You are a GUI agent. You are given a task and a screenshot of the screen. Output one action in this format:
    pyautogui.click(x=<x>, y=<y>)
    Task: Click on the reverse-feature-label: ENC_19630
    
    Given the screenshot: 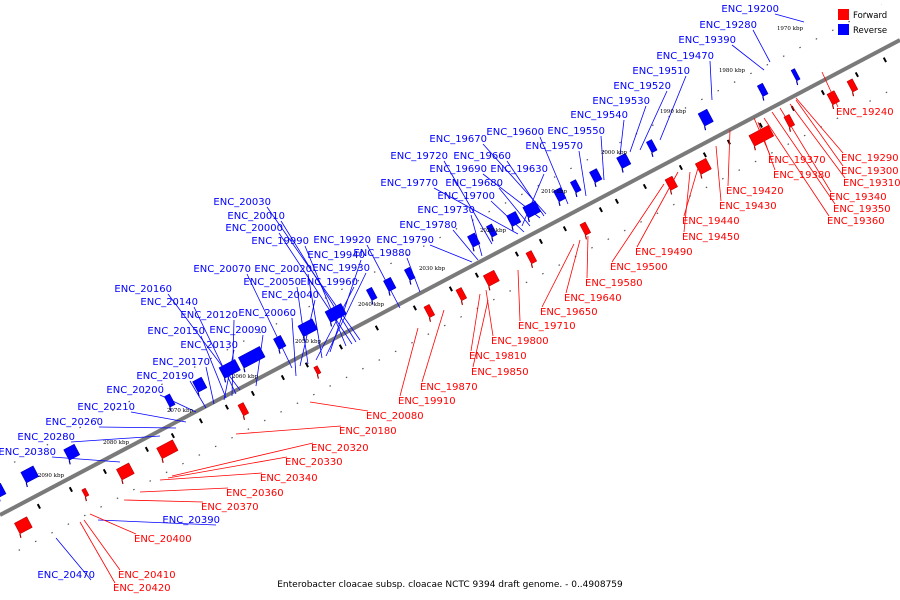 What is the action you would take?
    pyautogui.click(x=519, y=169)
    